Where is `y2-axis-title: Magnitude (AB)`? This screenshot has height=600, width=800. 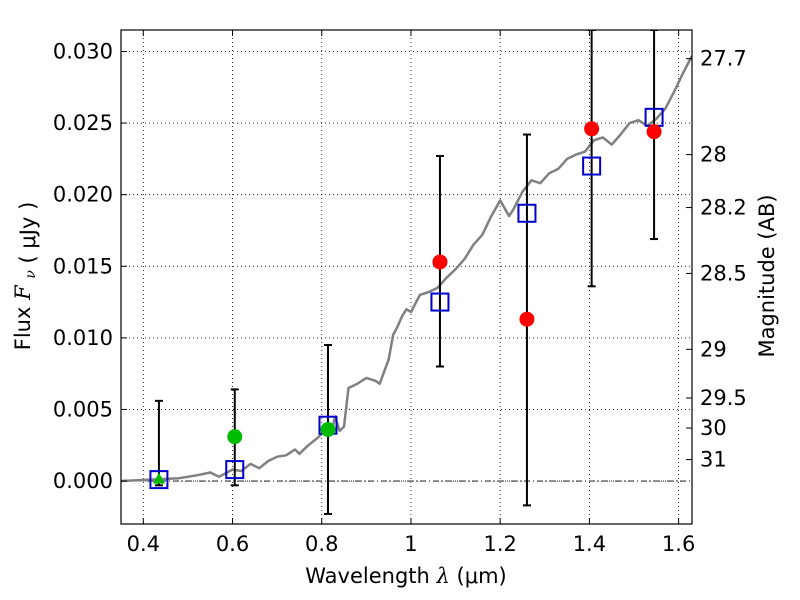
y2-axis-title: Magnitude (AB) is located at coordinates (767, 275).